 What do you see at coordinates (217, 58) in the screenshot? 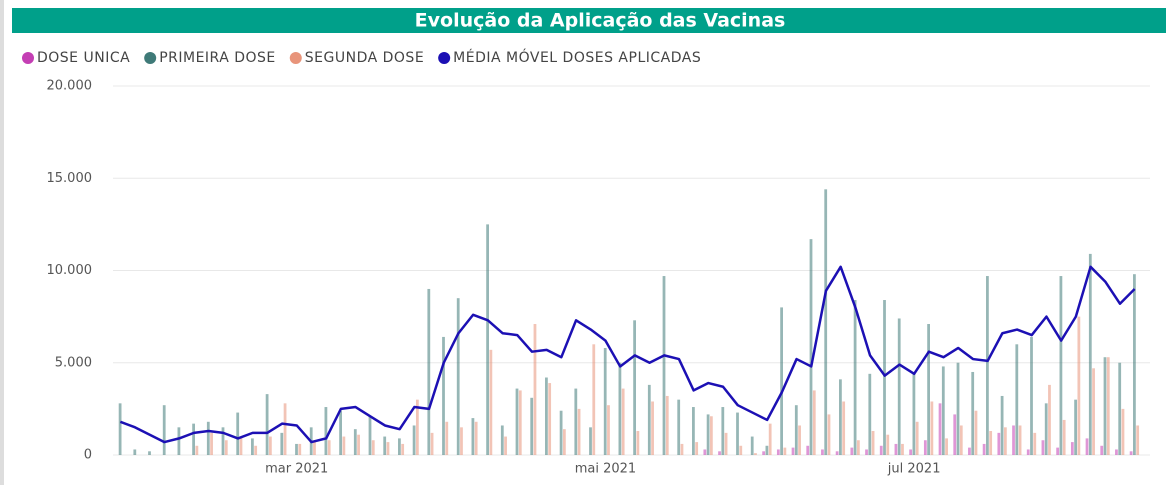
I see `legend-label: PRIMEIRA DOSE` at bounding box center [217, 58].